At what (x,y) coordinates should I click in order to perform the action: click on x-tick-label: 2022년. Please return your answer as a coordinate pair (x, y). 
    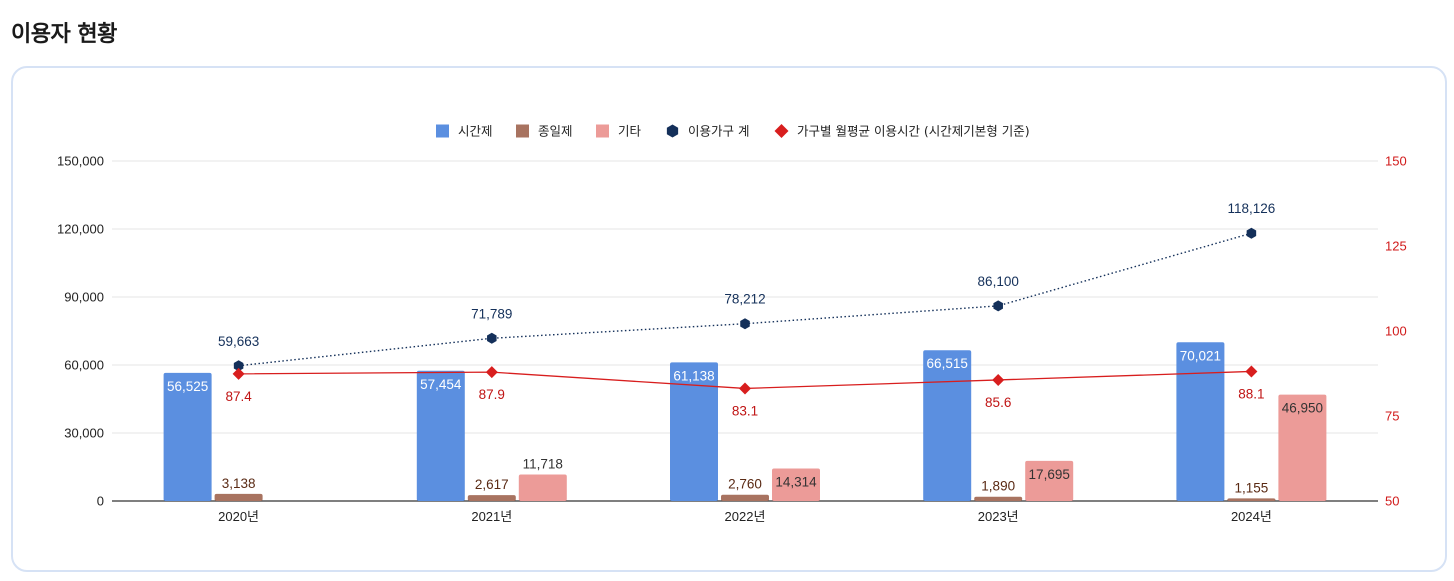
    Looking at the image, I should click on (745, 516).